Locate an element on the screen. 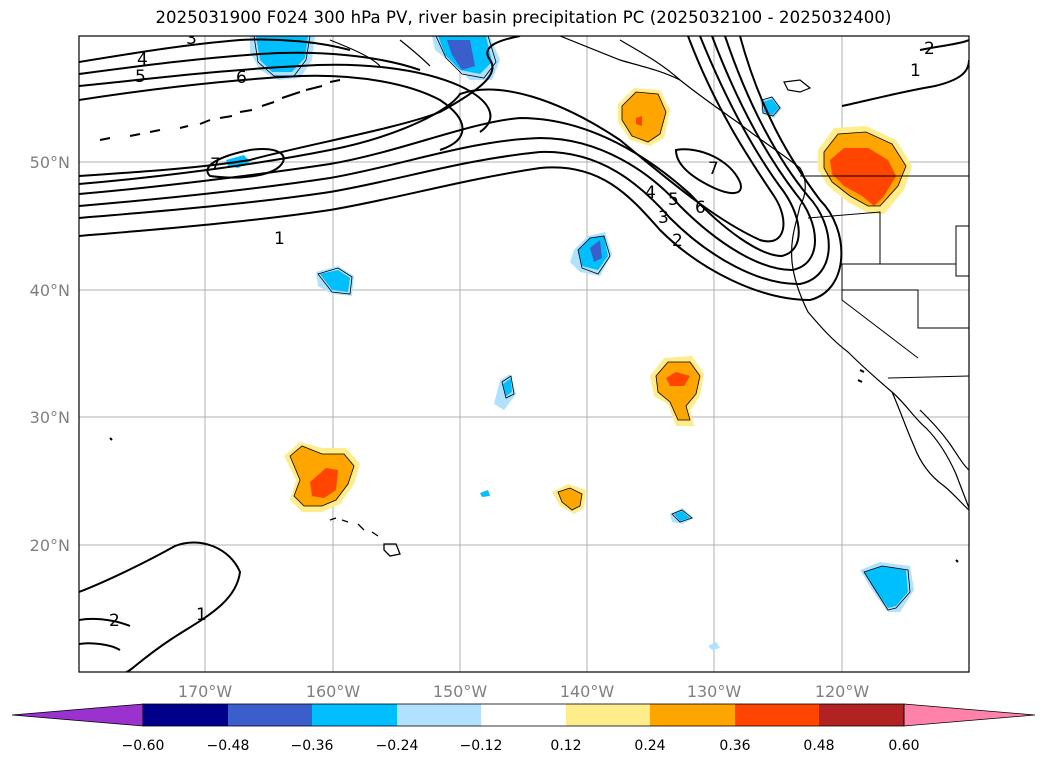  coastline-mexico is located at coordinates (944, 440).